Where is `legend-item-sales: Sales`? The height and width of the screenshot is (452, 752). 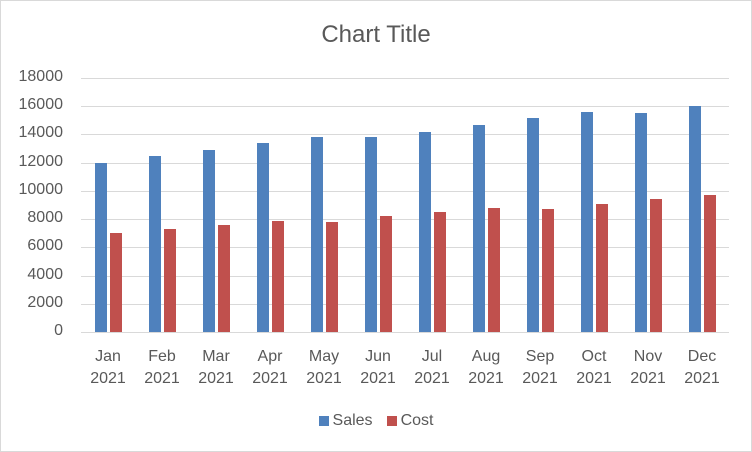 legend-item-sales: Sales is located at coordinates (345, 421).